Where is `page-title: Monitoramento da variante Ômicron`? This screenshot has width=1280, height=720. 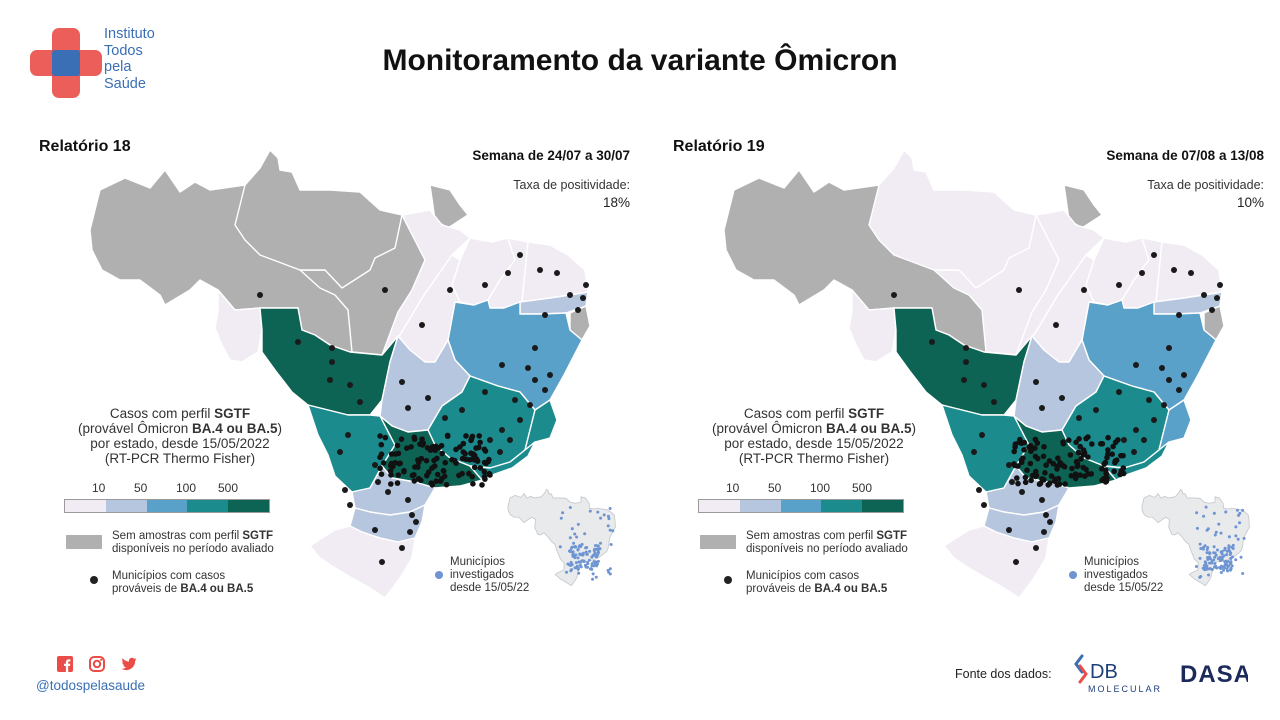 page-title: Monitoramento da variante Ômicron is located at coordinates (640, 60).